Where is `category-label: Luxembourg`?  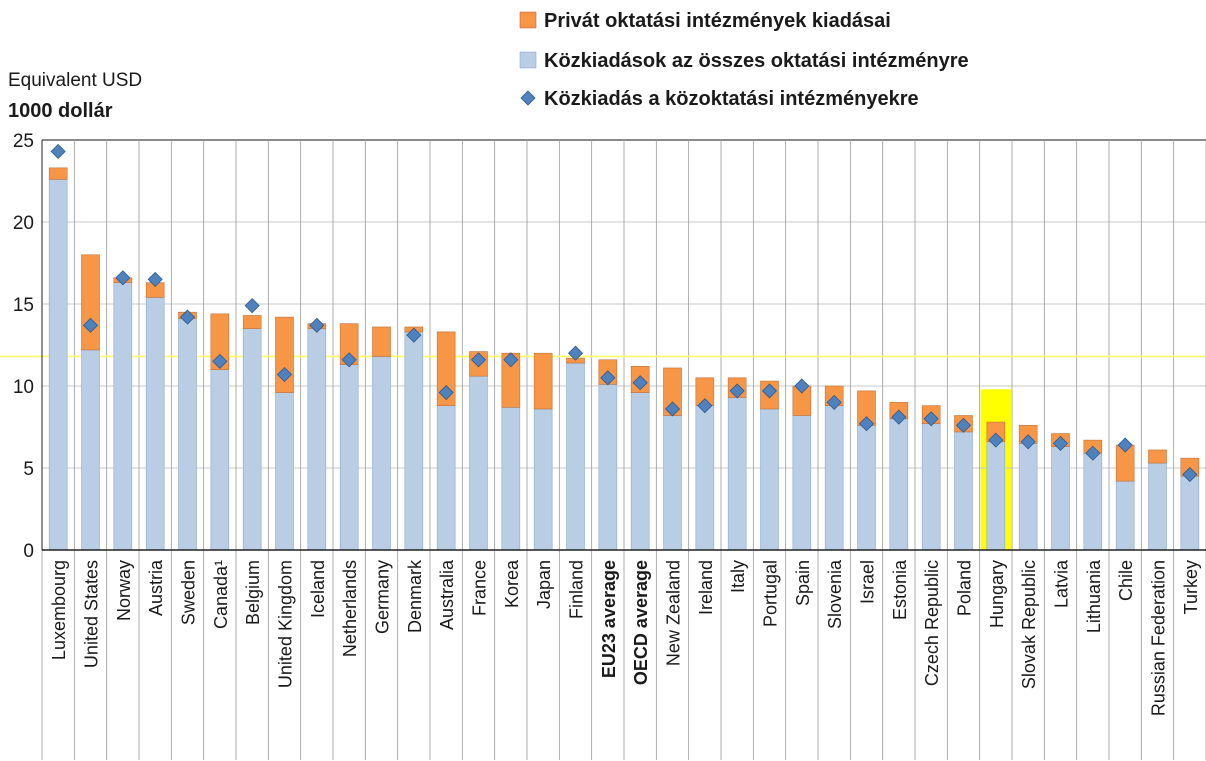
category-label: Luxembourg is located at coordinates (59, 610).